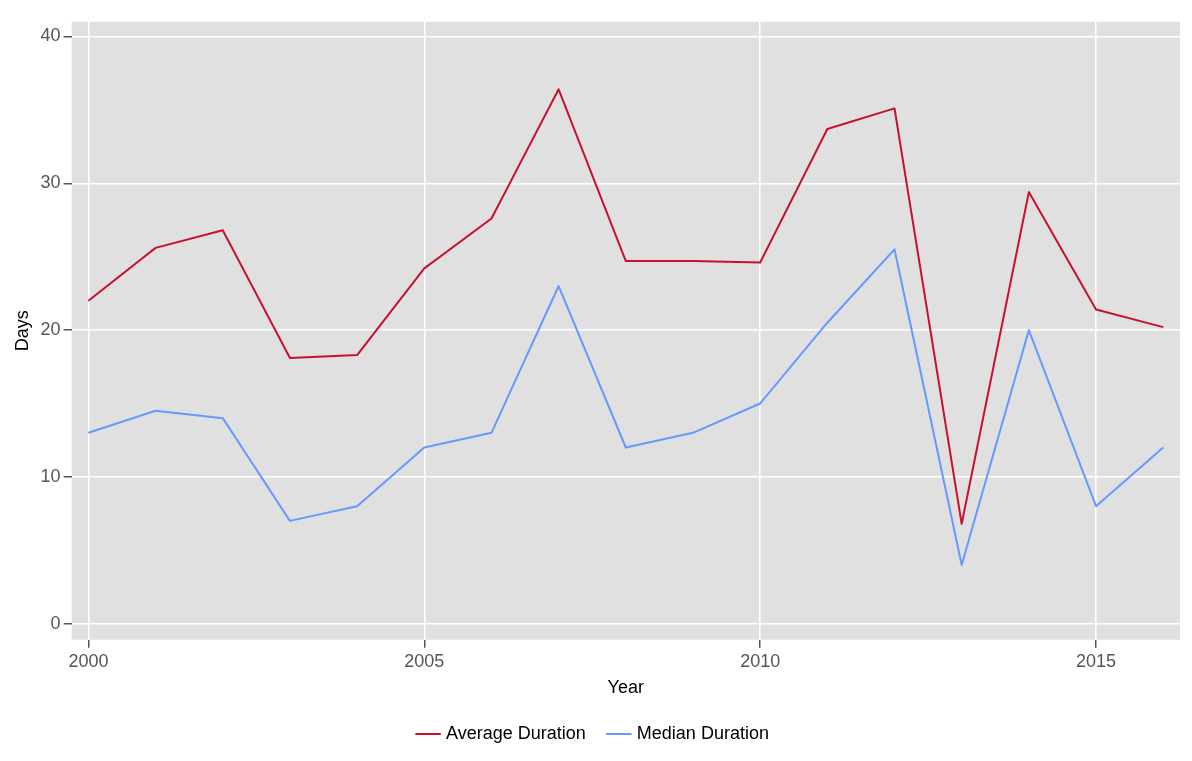  What do you see at coordinates (760, 660) in the screenshot?
I see `x-tick-label: 2010` at bounding box center [760, 660].